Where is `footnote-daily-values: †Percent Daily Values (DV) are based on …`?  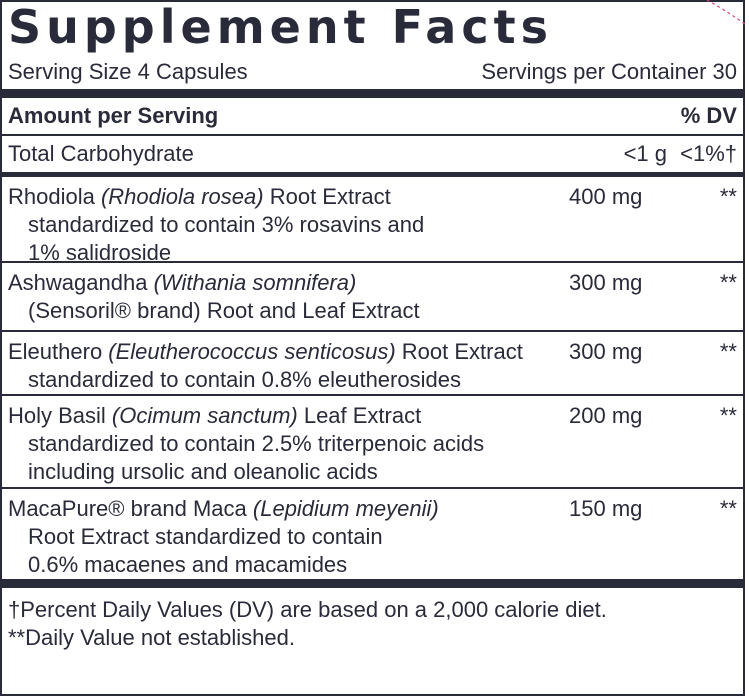 footnote-daily-values: †Percent Daily Values (DV) are based on … is located at coordinates (307, 609).